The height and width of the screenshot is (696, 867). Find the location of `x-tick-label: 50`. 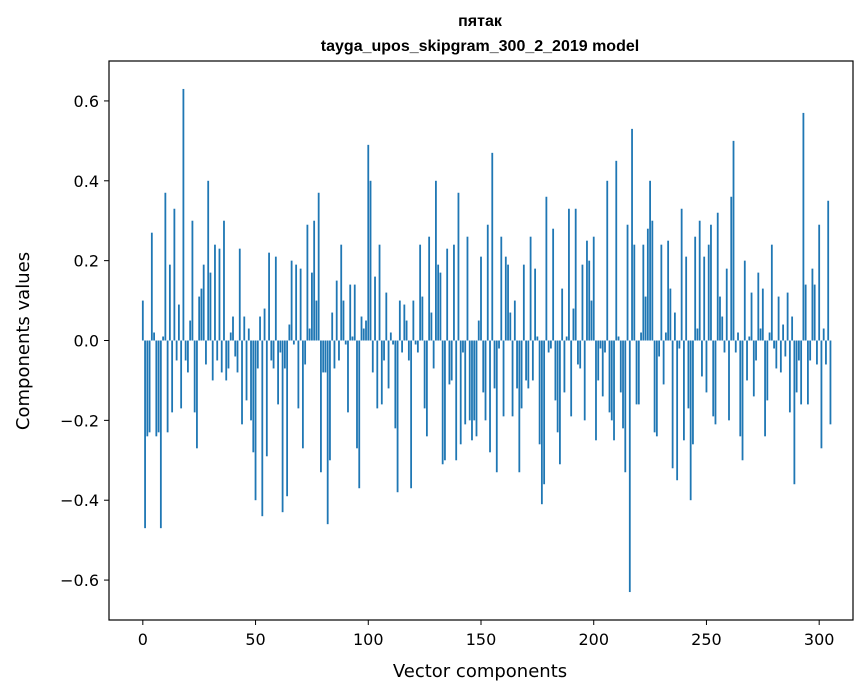

x-tick-label: 50 is located at coordinates (255, 639).